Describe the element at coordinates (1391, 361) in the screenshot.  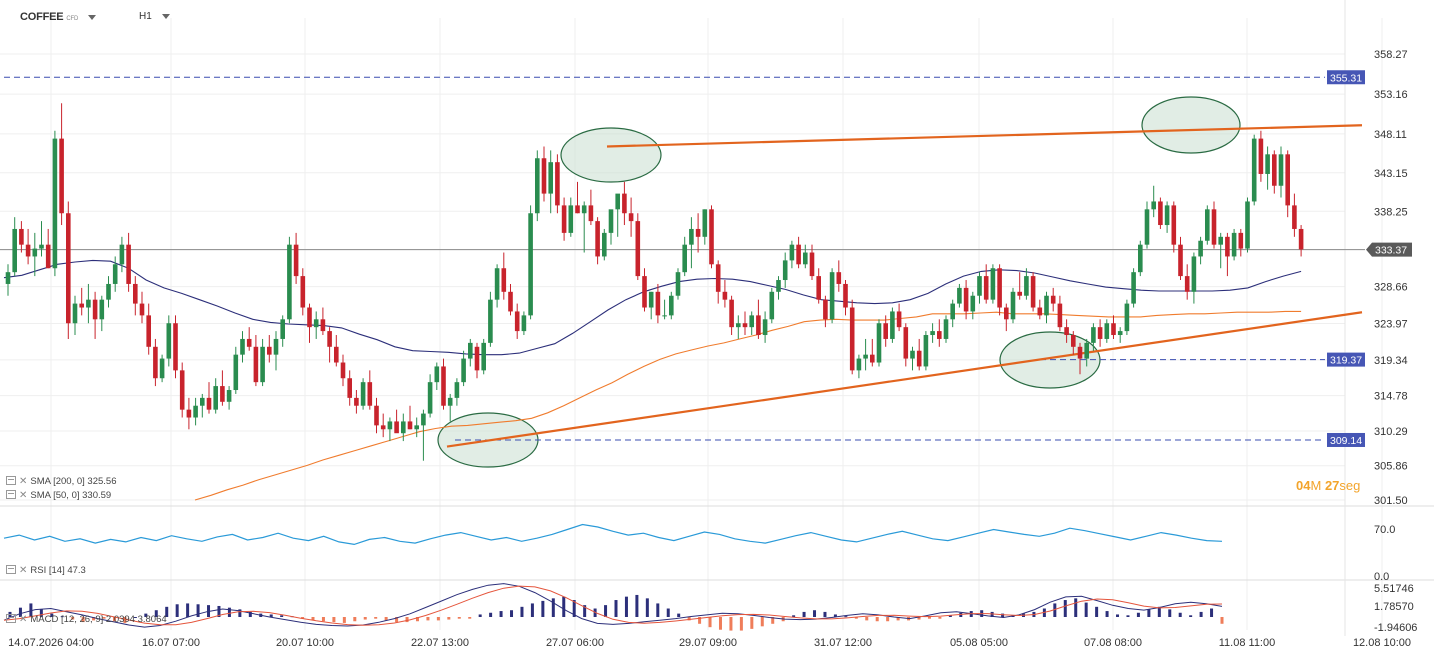
I see `price-tick-label: 319.34` at that location.